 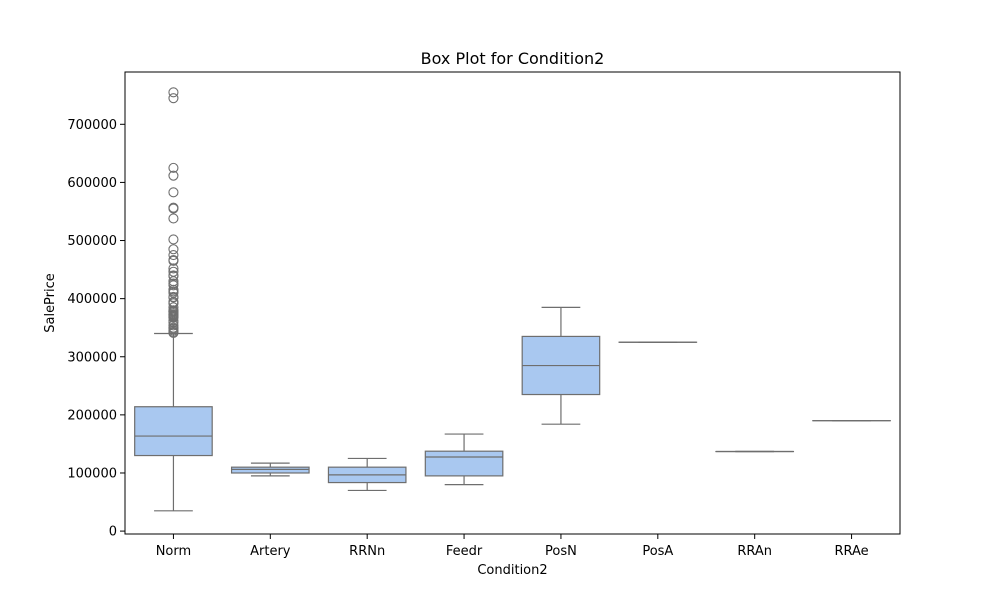 I want to click on y-tick-label: 300000, so click(x=92, y=357).